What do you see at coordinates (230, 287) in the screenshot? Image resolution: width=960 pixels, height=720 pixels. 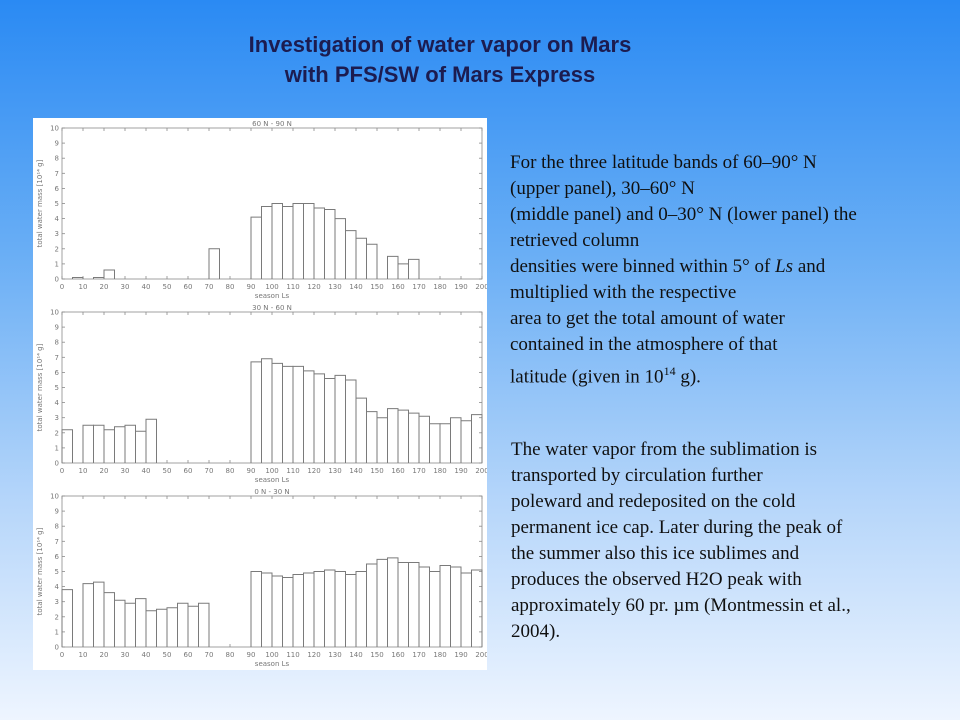 I see `x-tick-label: 80` at bounding box center [230, 287].